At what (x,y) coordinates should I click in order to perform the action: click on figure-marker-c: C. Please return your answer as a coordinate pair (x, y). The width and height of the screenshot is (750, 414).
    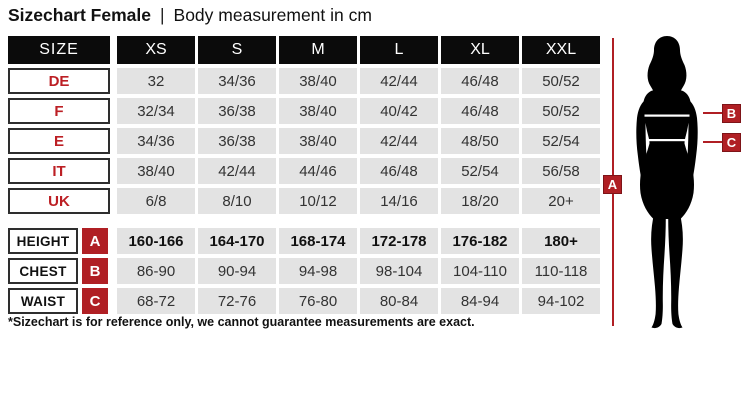
    Looking at the image, I should click on (731, 142).